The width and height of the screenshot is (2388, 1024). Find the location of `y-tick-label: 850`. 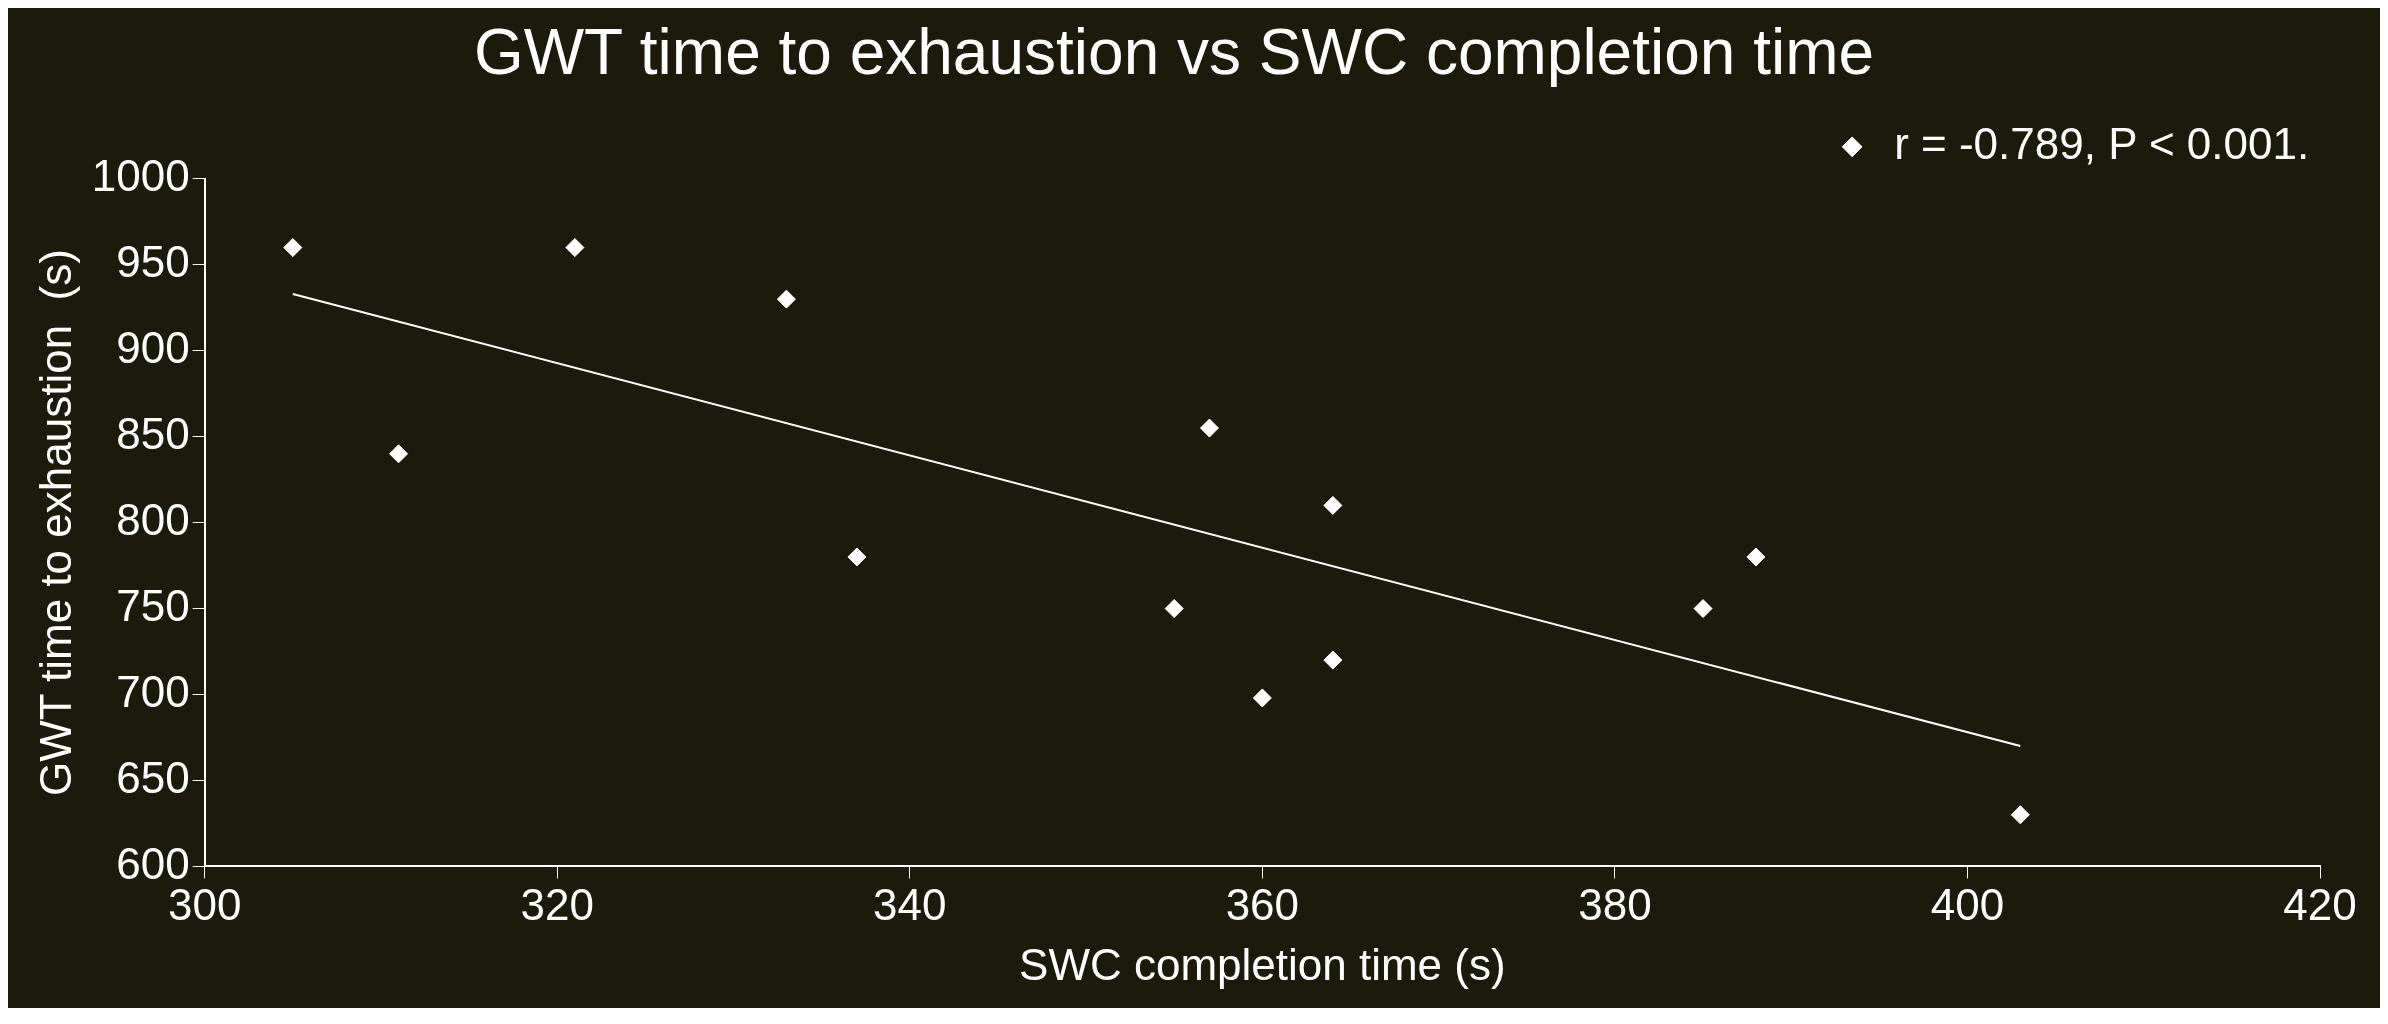

y-tick-label: 850 is located at coordinates (153, 433).